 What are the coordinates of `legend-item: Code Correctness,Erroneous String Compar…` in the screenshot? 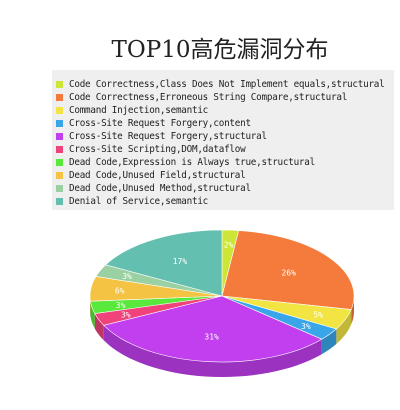 It's located at (225, 97).